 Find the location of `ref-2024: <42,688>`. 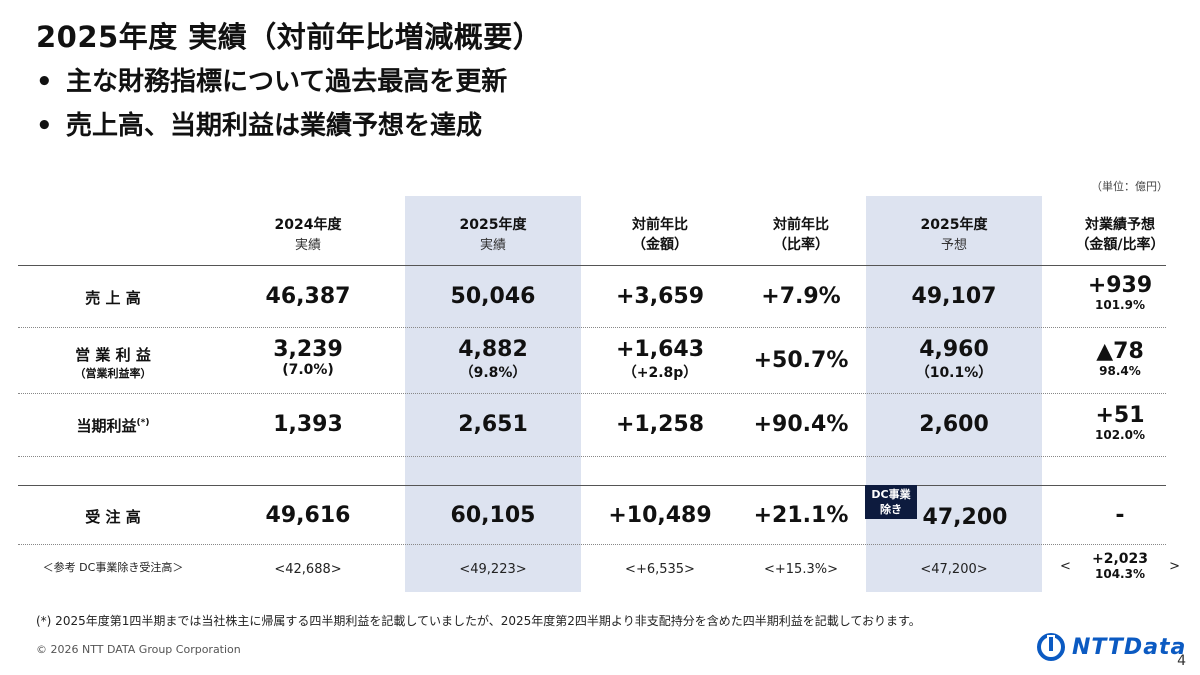

ref-2024: <42,688> is located at coordinates (308, 569).